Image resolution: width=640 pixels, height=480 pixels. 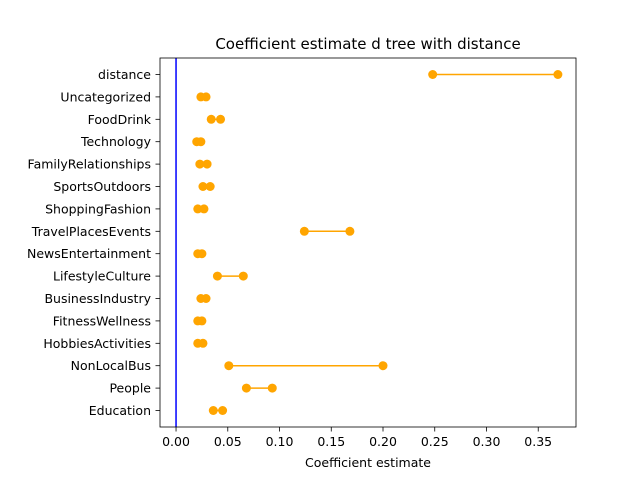 I want to click on y-tick-label: NewsEntertainment, so click(x=89, y=253).